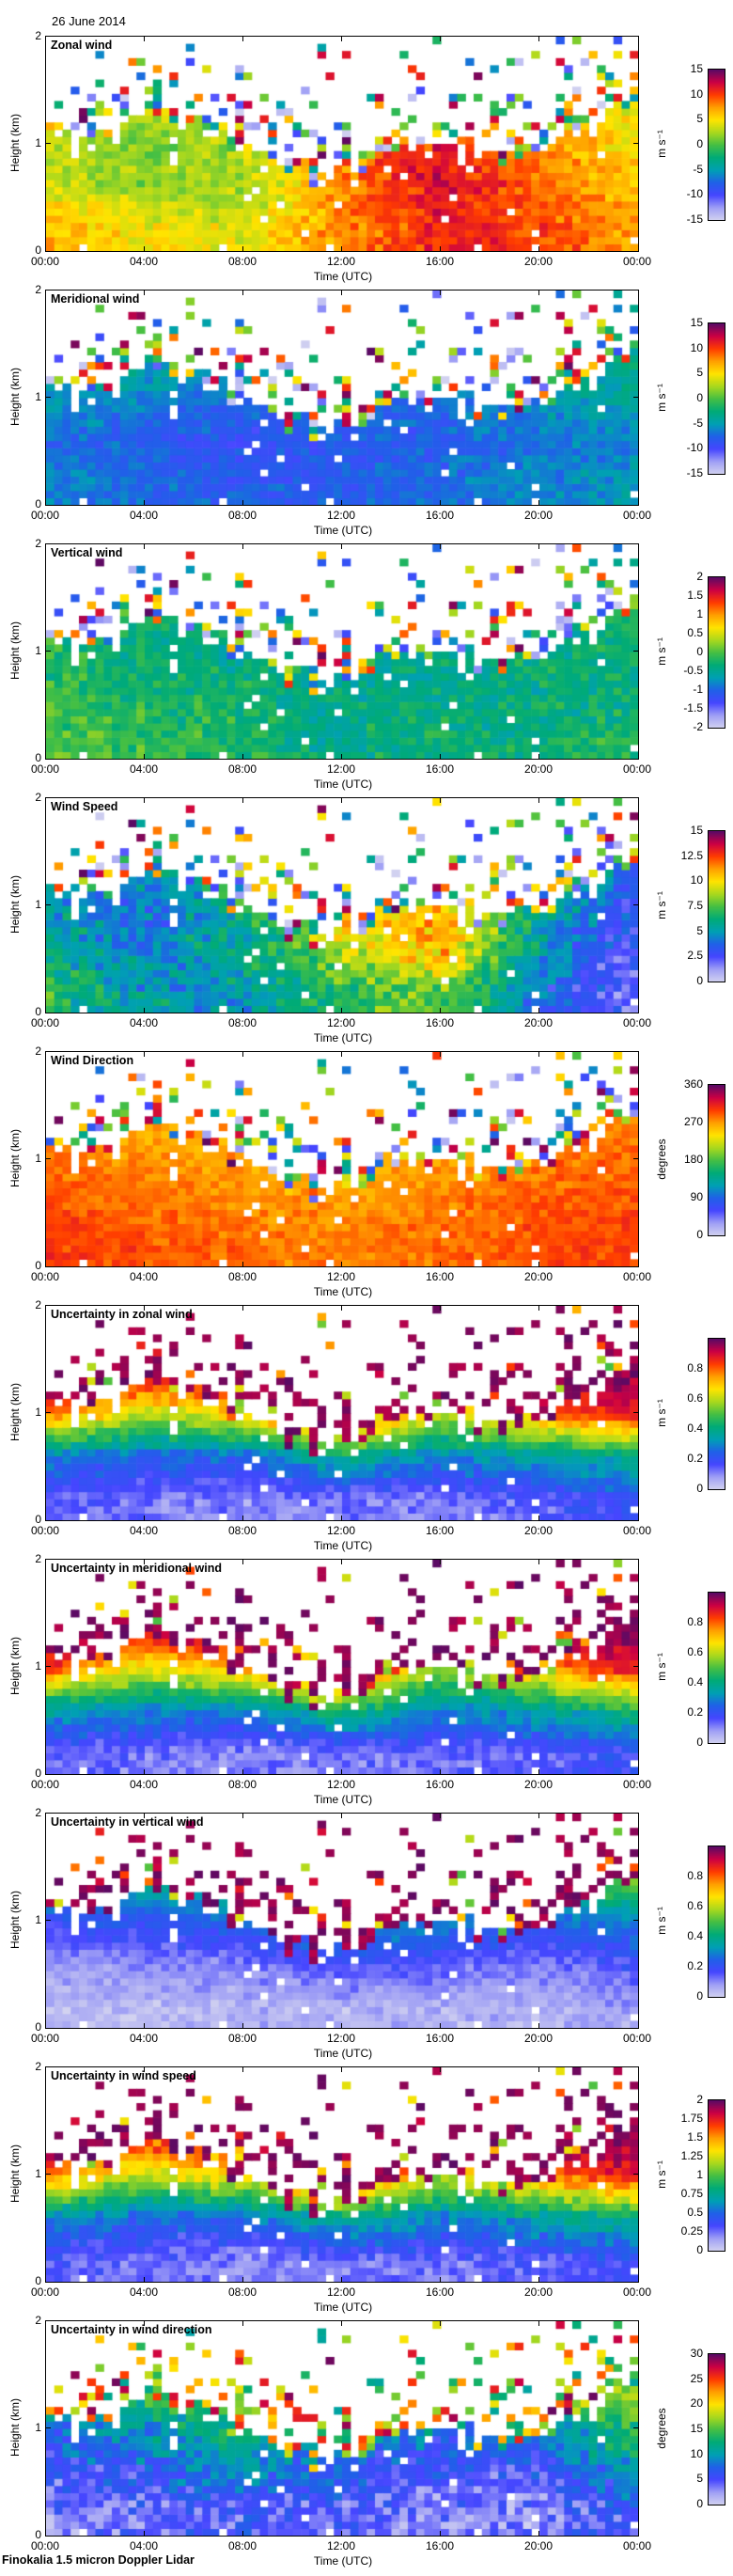 This screenshot has height=2576, width=733. Describe the element at coordinates (694, 448) in the screenshot. I see `colorbar-tick-label: -10` at that location.